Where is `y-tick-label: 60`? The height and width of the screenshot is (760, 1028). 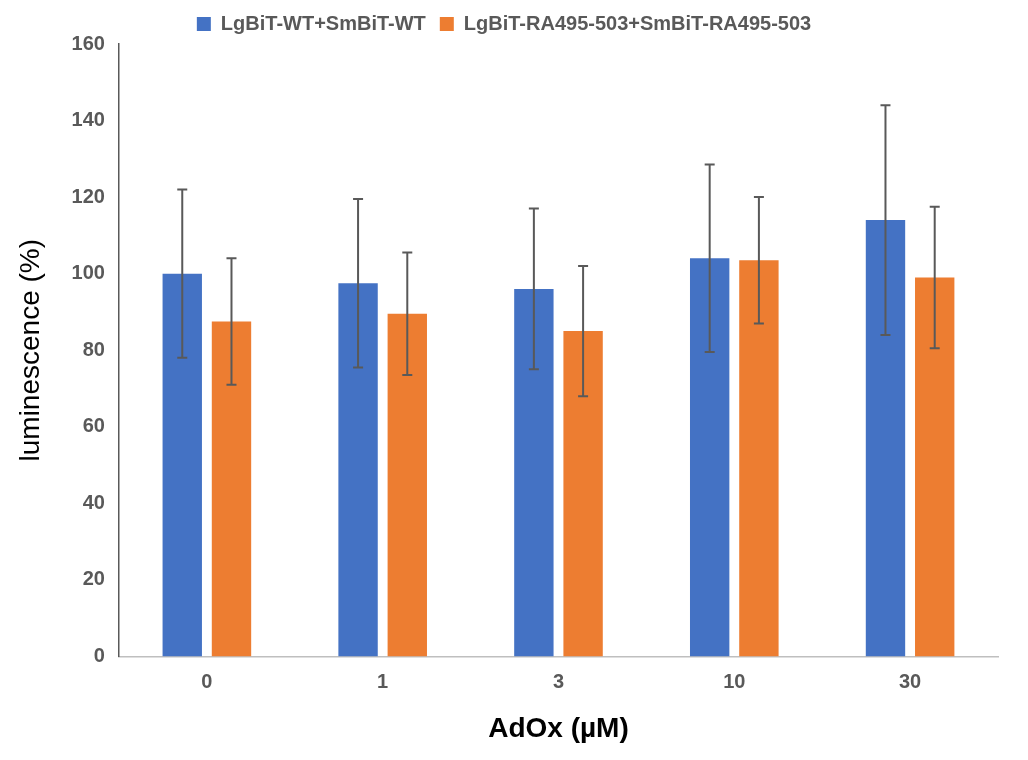
y-tick-label: 60 is located at coordinates (93, 425).